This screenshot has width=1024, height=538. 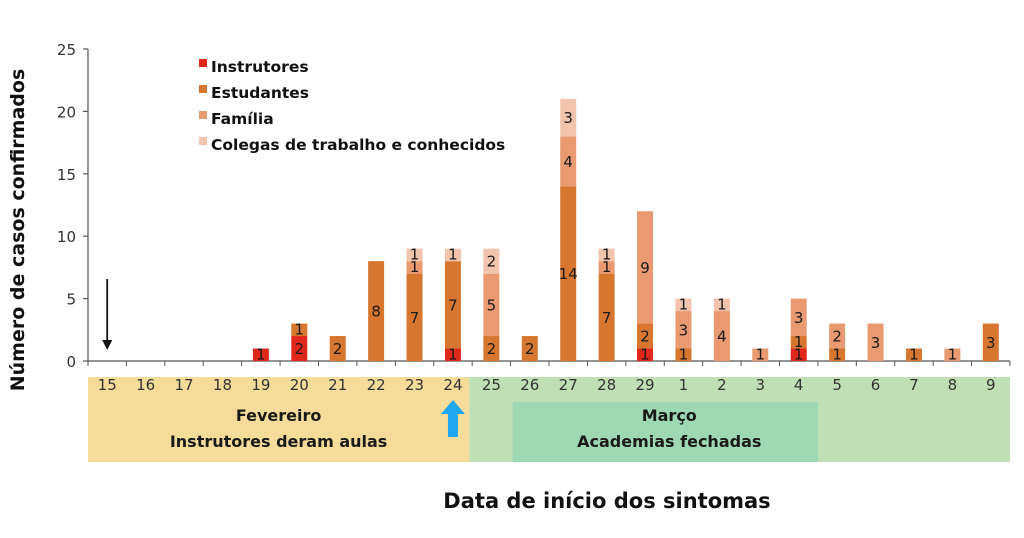 What do you see at coordinates (914, 385) in the screenshot?
I see `x-tick-label: 7` at bounding box center [914, 385].